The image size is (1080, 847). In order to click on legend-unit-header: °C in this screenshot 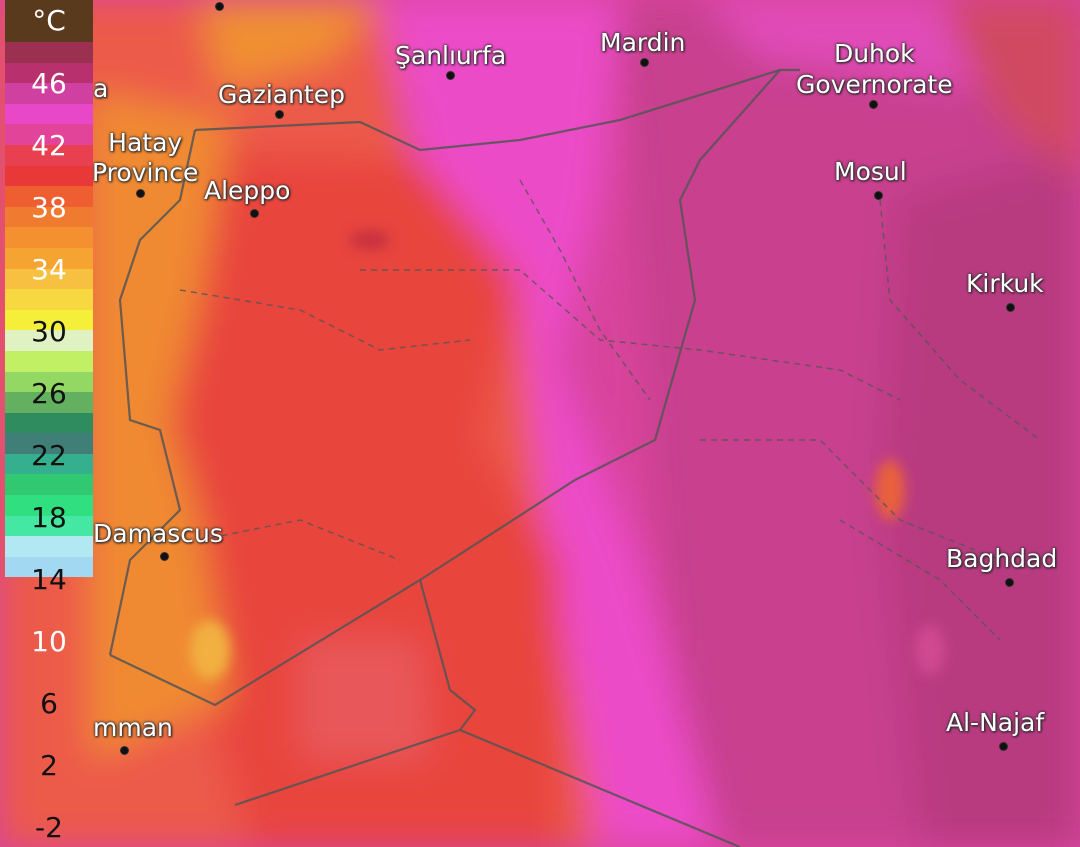, I will do `click(49, 21)`.